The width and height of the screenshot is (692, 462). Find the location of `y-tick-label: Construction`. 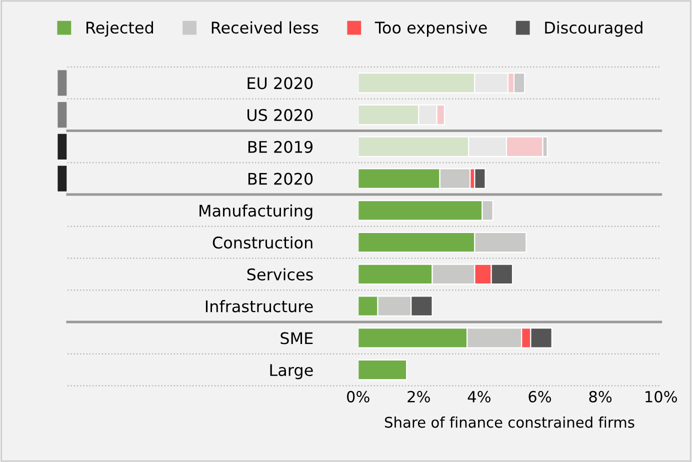

y-tick-label: Construction is located at coordinates (262, 242).